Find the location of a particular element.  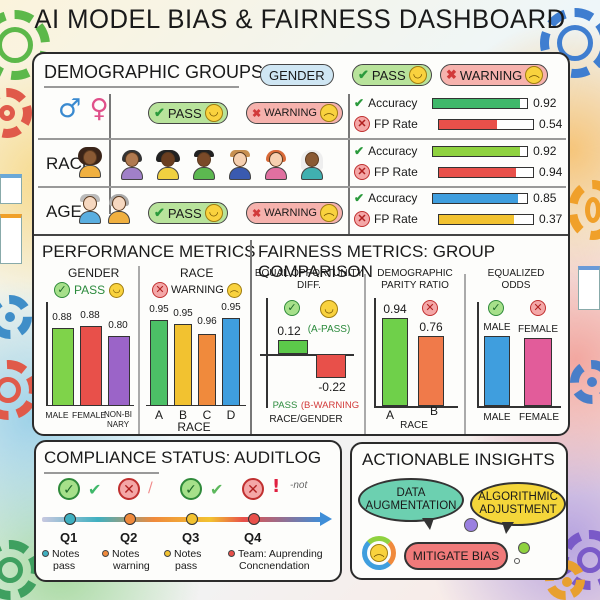

metric-value: 0.37 is located at coordinates (551, 219).